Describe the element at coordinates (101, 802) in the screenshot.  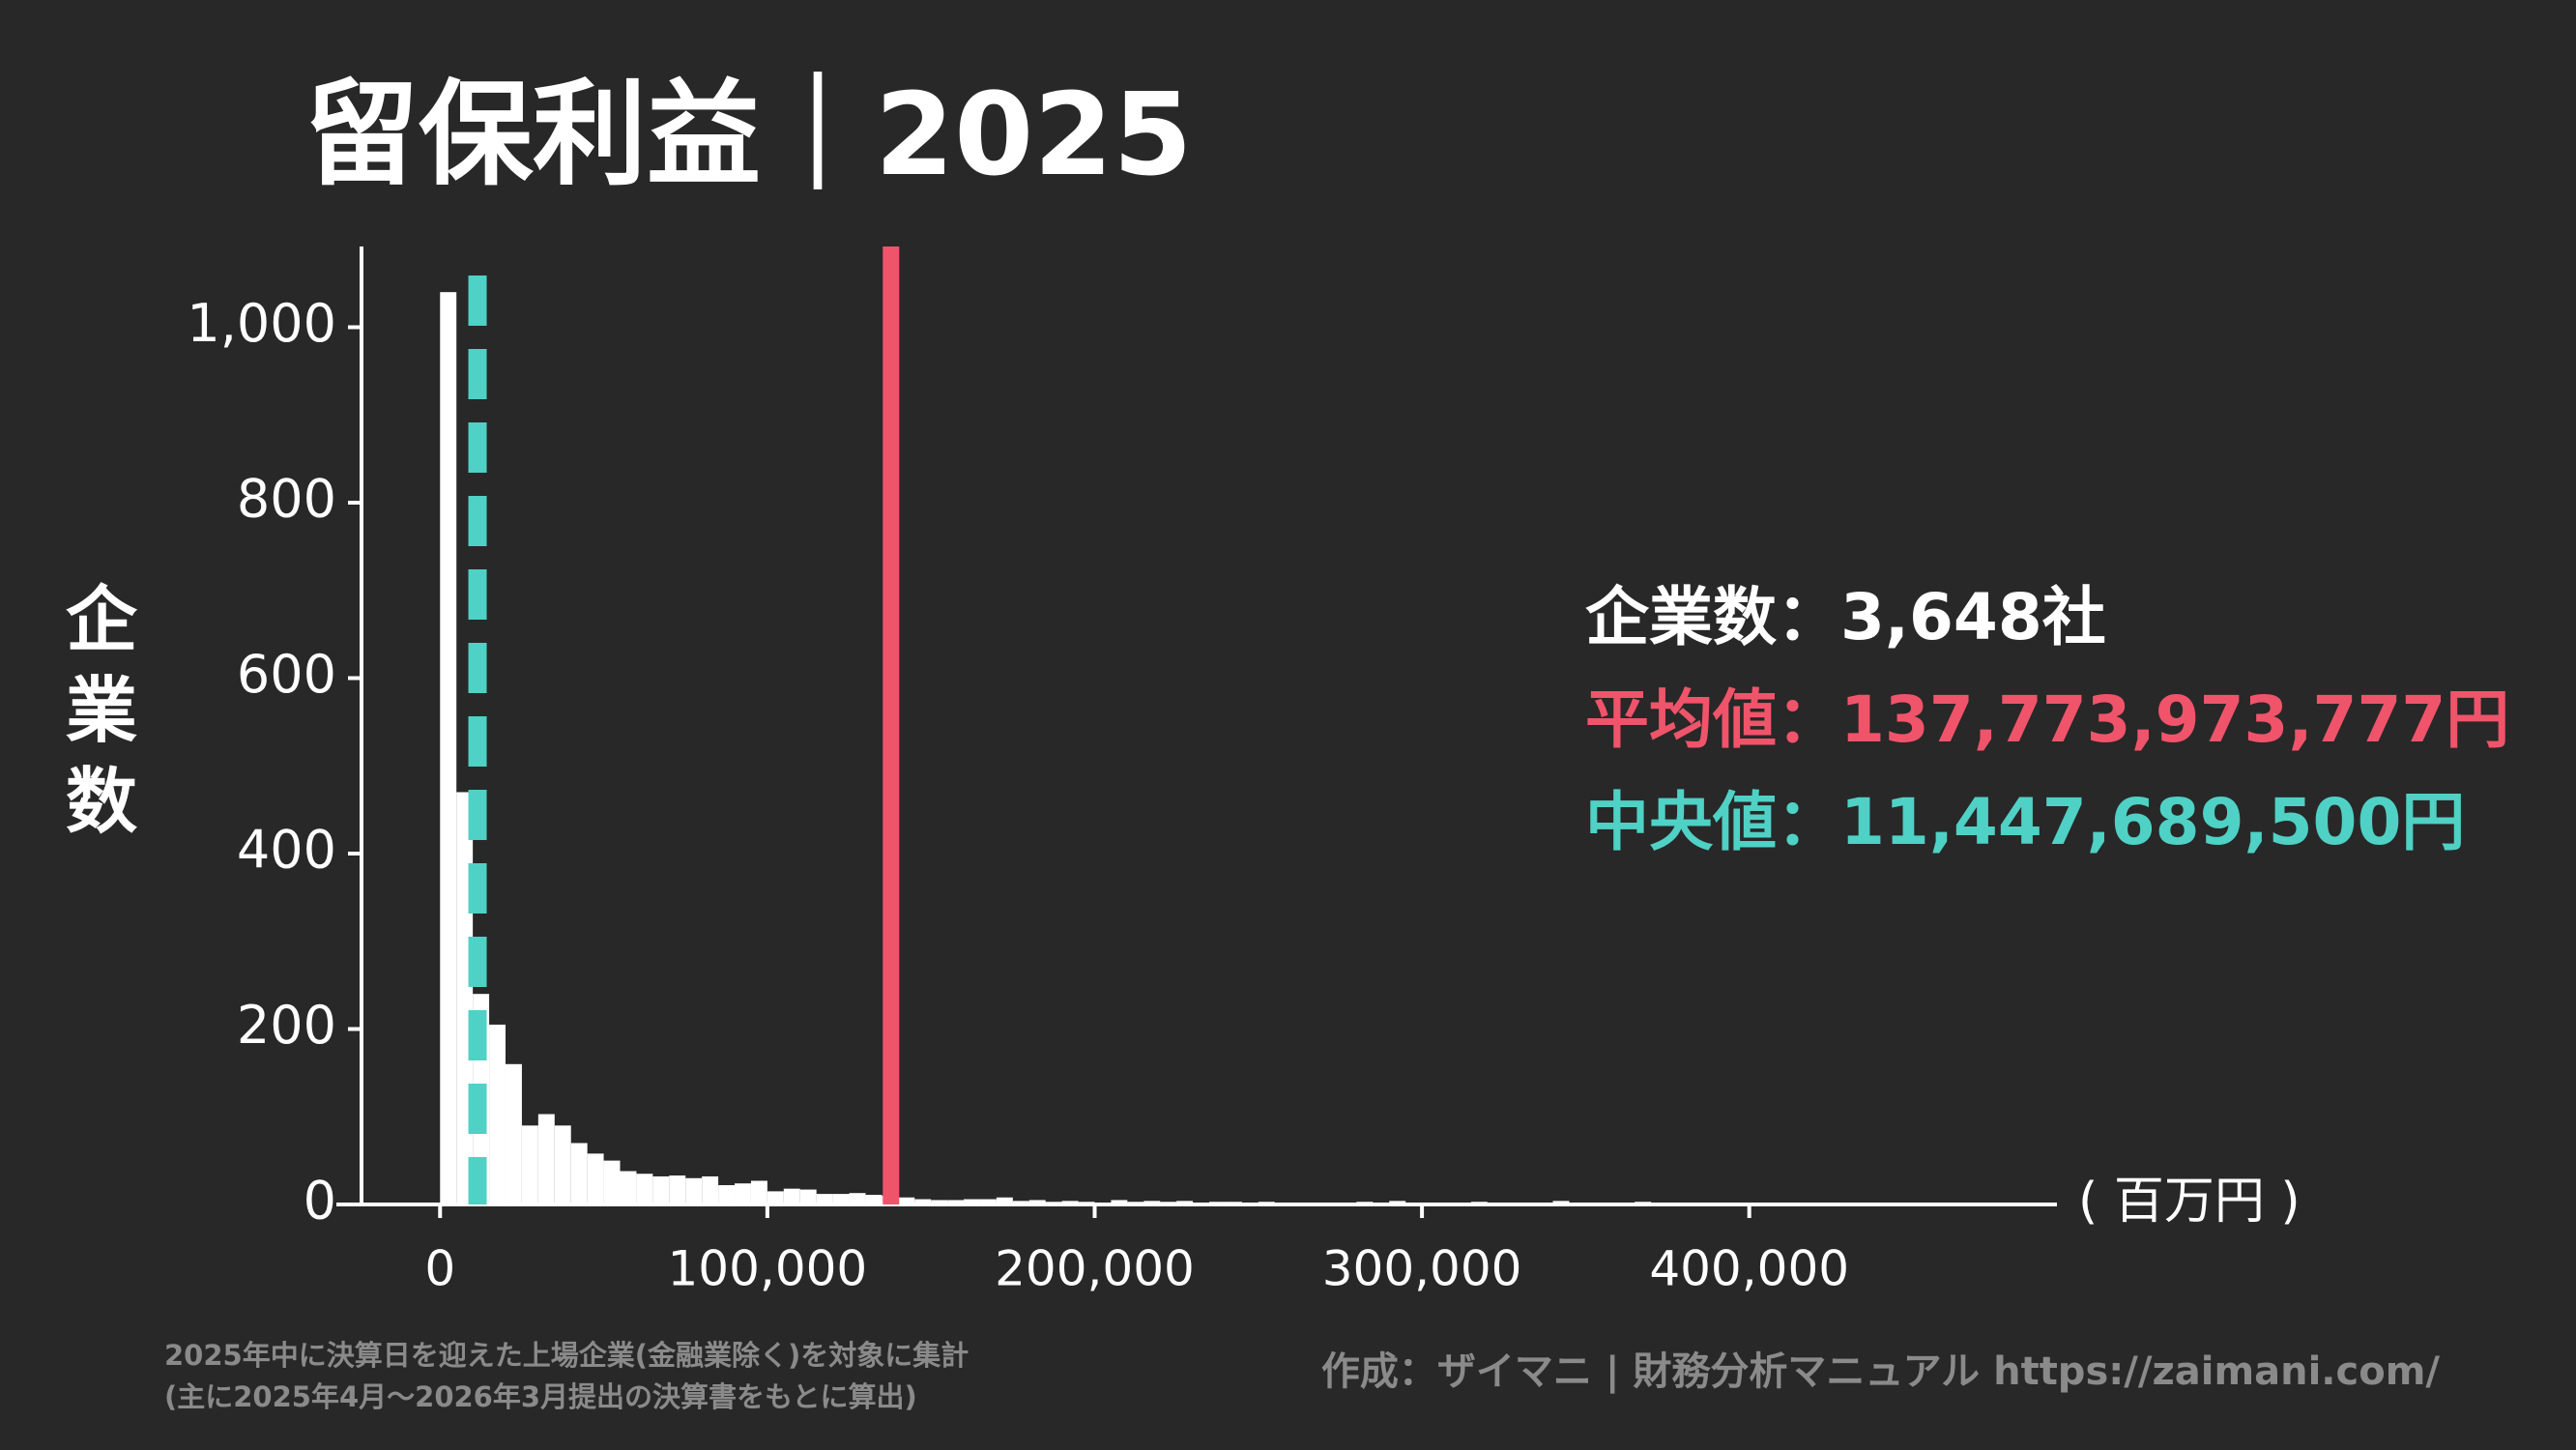
I see `y-axis-label: 数` at that location.